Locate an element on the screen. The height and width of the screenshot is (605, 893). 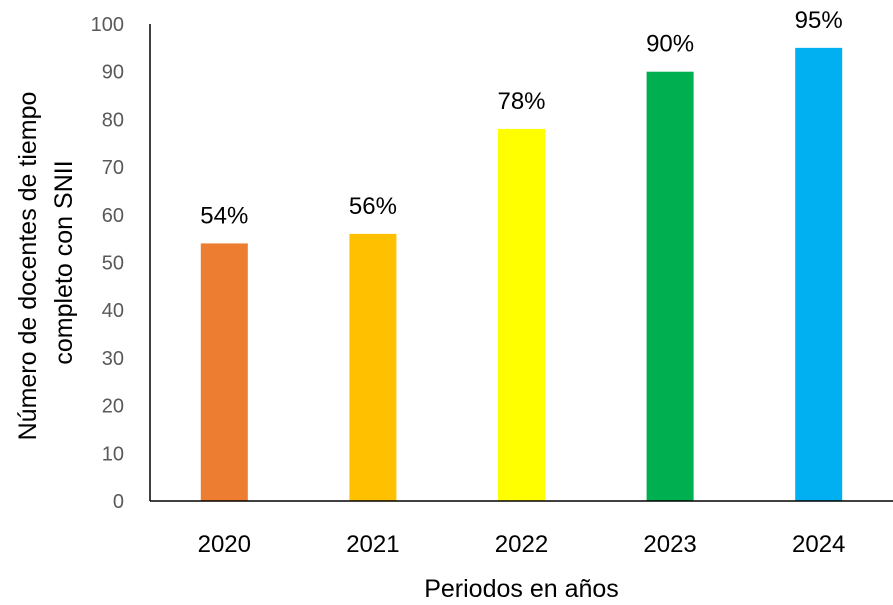
bar-2021 is located at coordinates (373, 367).